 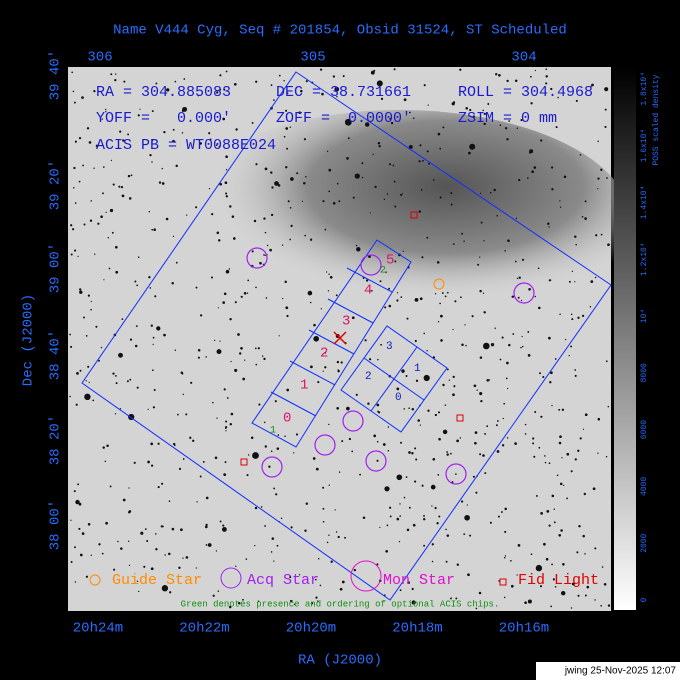 I want to click on chip-label: 1, so click(x=417, y=369).